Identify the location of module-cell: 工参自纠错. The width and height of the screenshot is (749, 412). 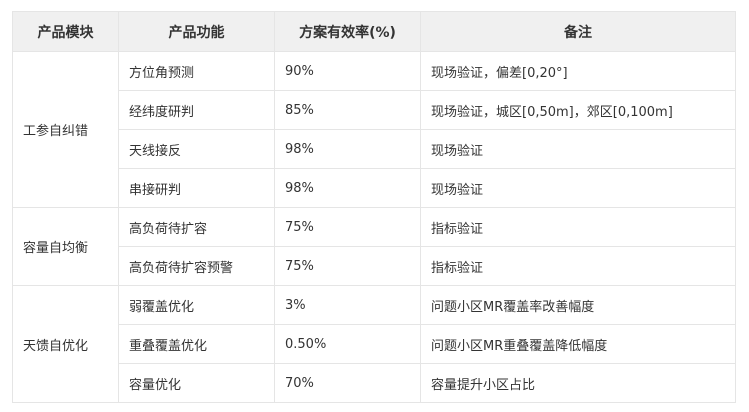
(65, 129).